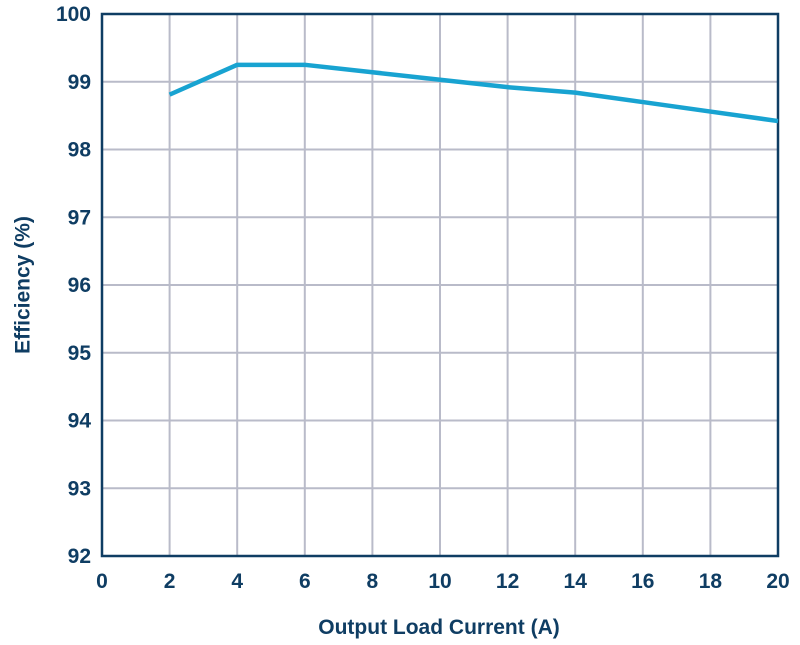 This screenshot has height=645, width=800. What do you see at coordinates (777, 581) in the screenshot?
I see `x-tick-label-10: 20` at bounding box center [777, 581].